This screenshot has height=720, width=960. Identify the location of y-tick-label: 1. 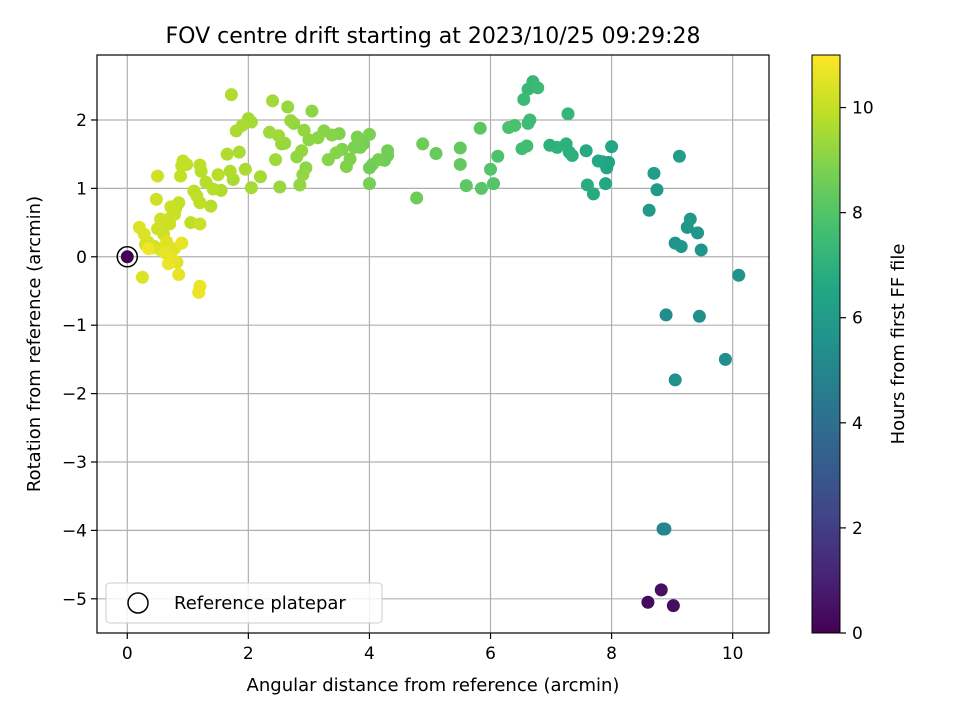
(81, 189).